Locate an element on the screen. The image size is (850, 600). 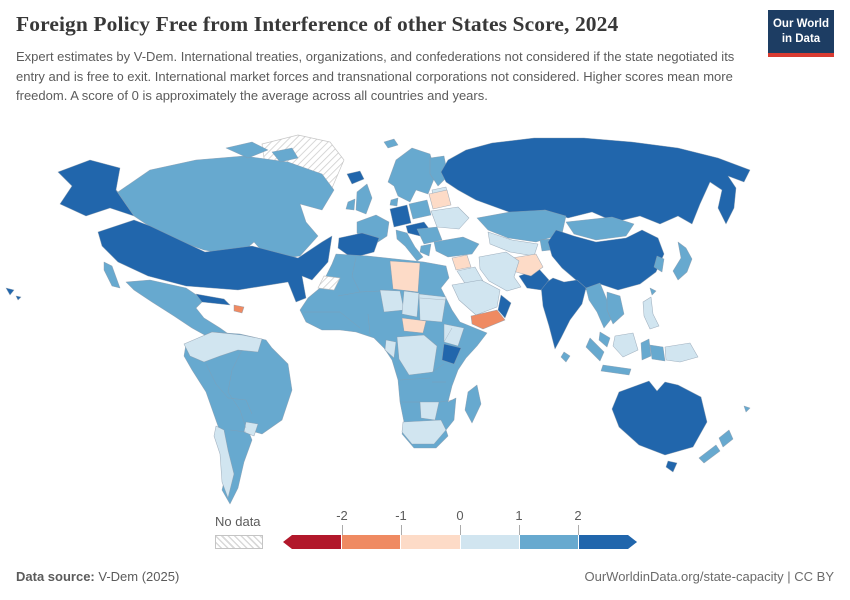
country-java is located at coordinates (616, 370).